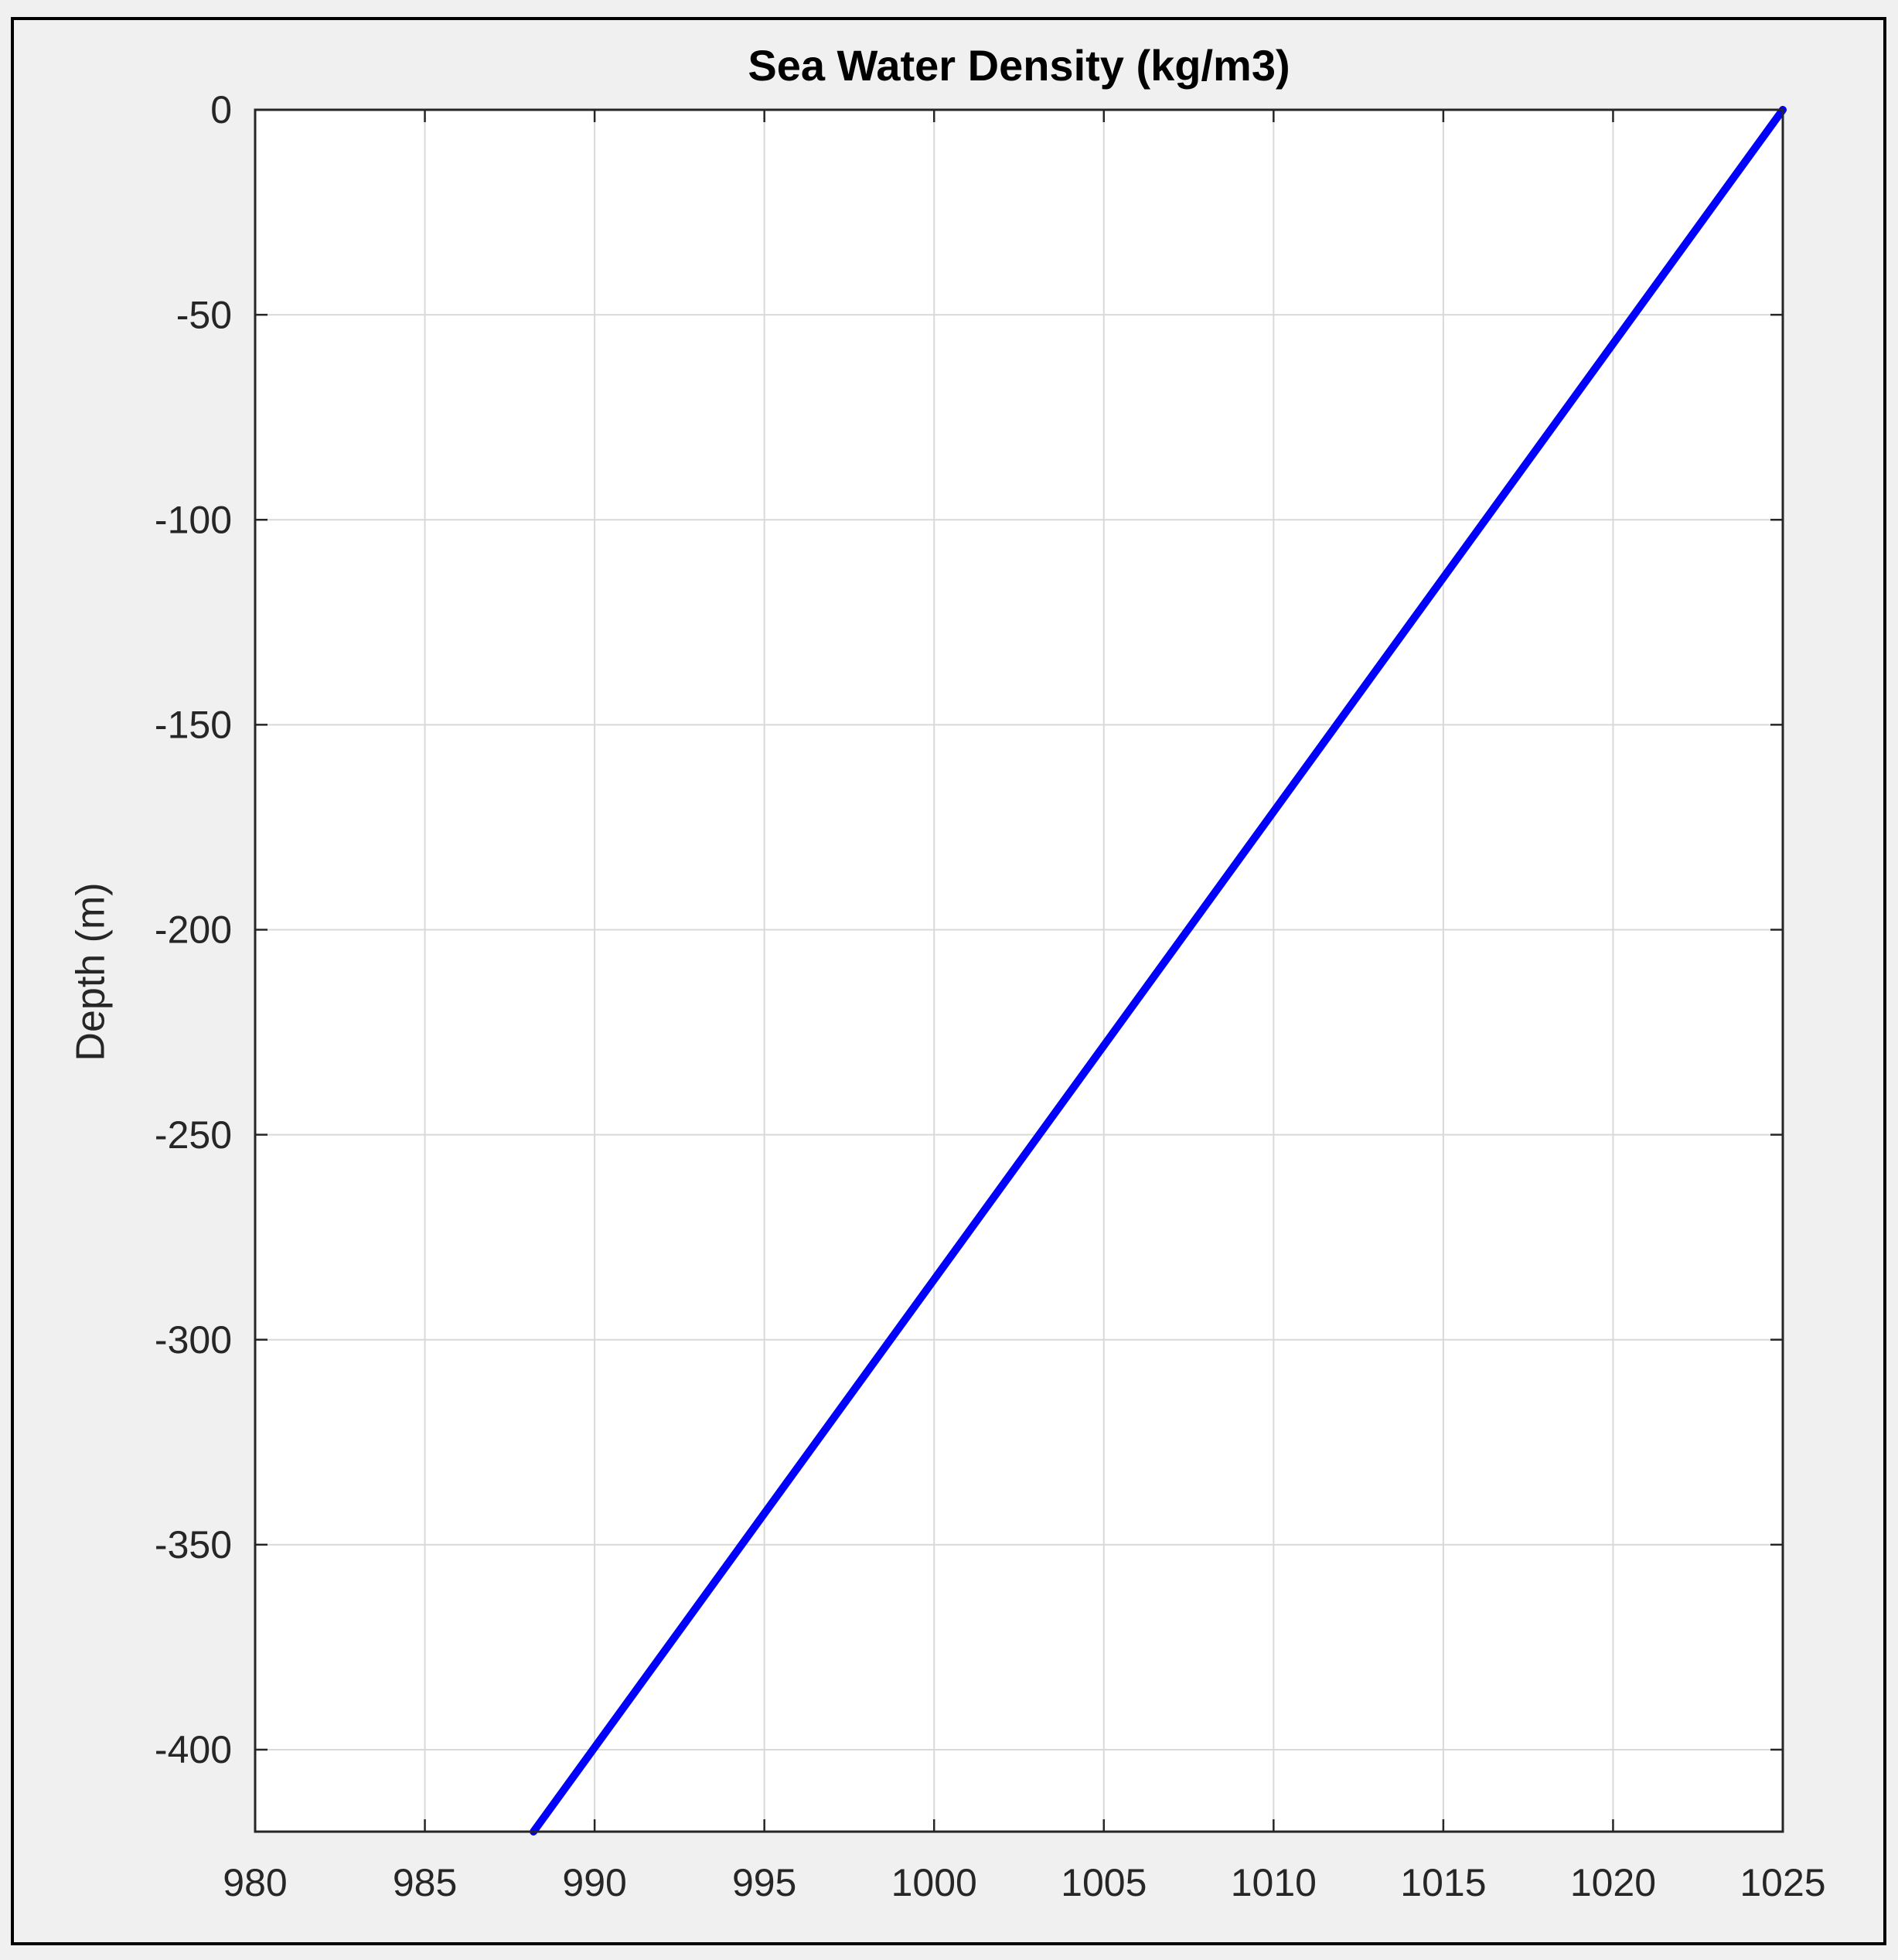 Image resolution: width=1898 pixels, height=1960 pixels. Describe the element at coordinates (193, 1135) in the screenshot. I see `y-tick-label: -250` at that location.